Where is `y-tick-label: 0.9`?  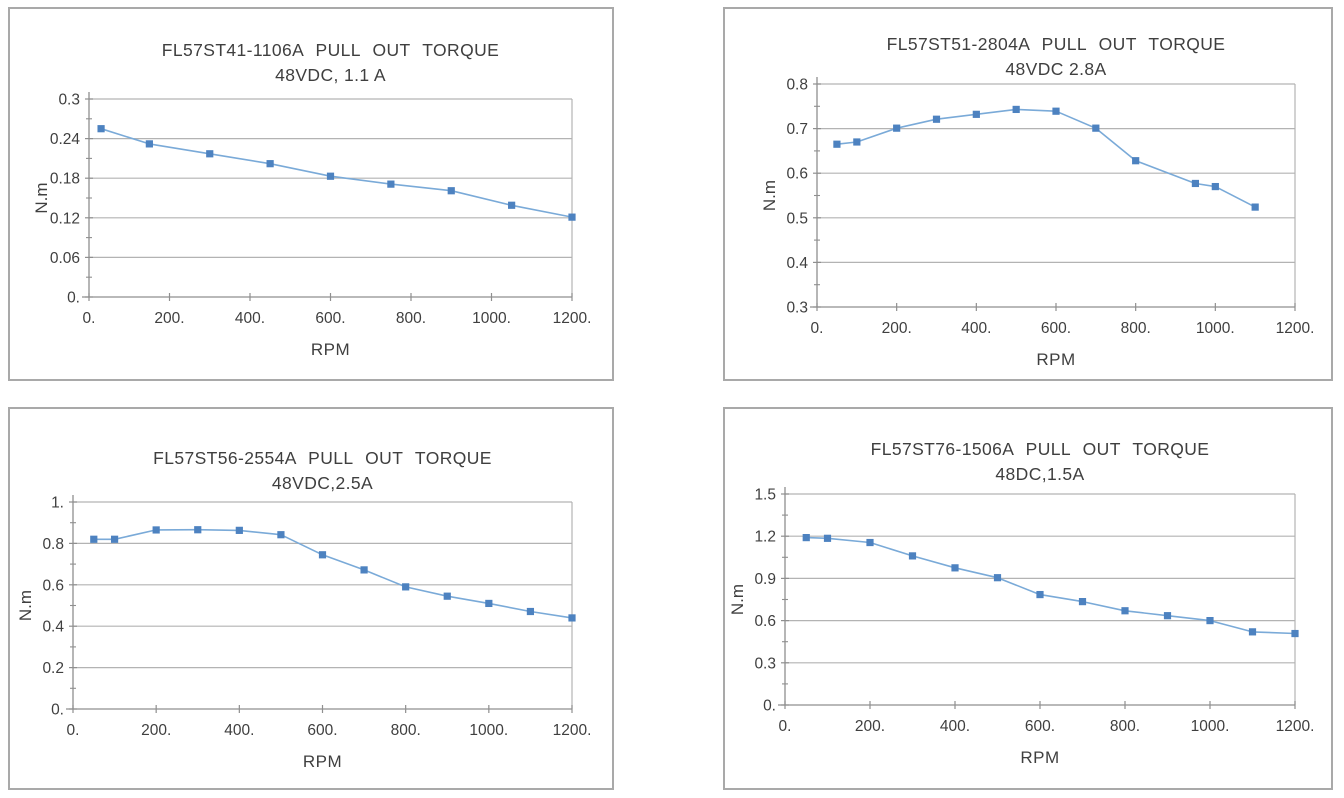 y-tick-label: 0.9 is located at coordinates (765, 579).